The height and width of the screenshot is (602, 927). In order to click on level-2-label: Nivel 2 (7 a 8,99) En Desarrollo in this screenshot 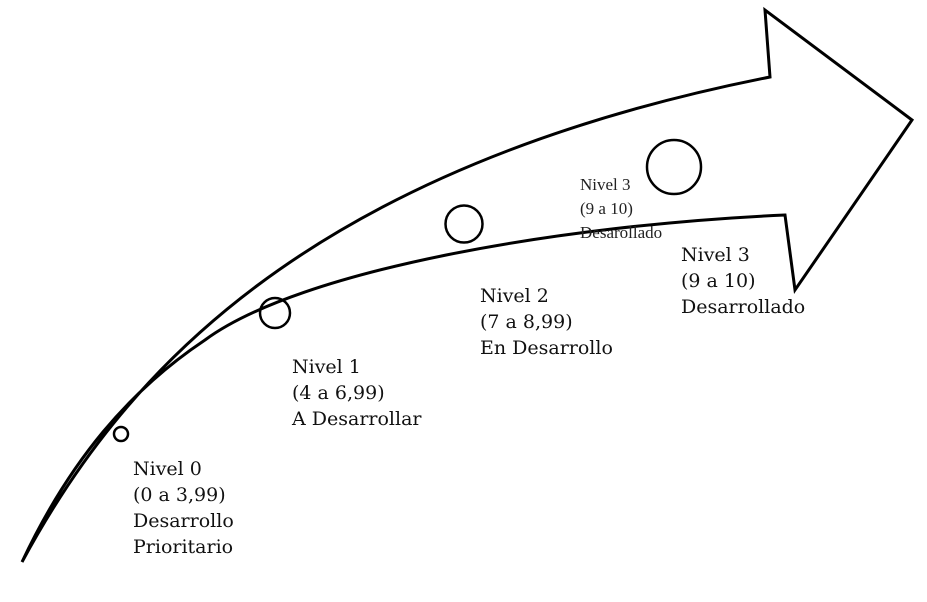, I will do `click(546, 322)`.